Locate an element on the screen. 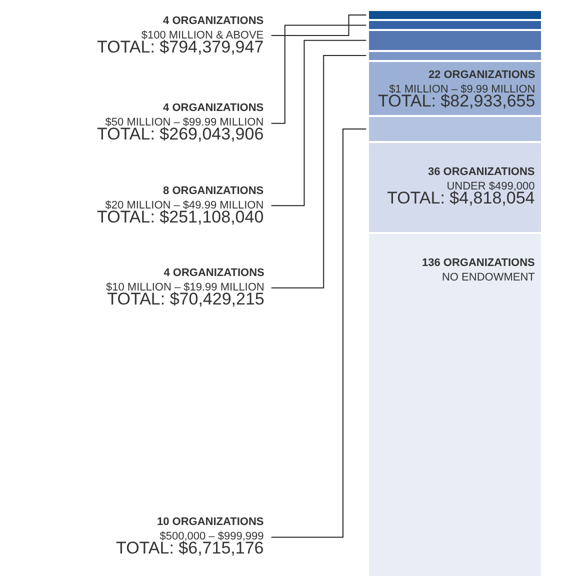 Image resolution: width=567 pixels, height=587 pixels. series-label: NO ENDOWMENT is located at coordinates (489, 277).